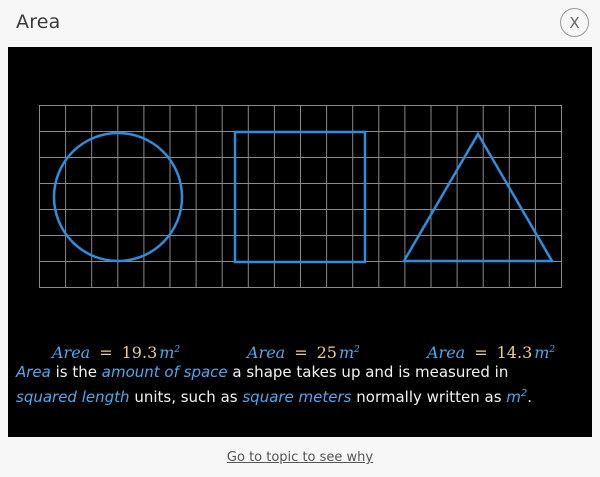 This screenshot has height=477, width=600. I want to click on area-value: 25, so click(326, 352).